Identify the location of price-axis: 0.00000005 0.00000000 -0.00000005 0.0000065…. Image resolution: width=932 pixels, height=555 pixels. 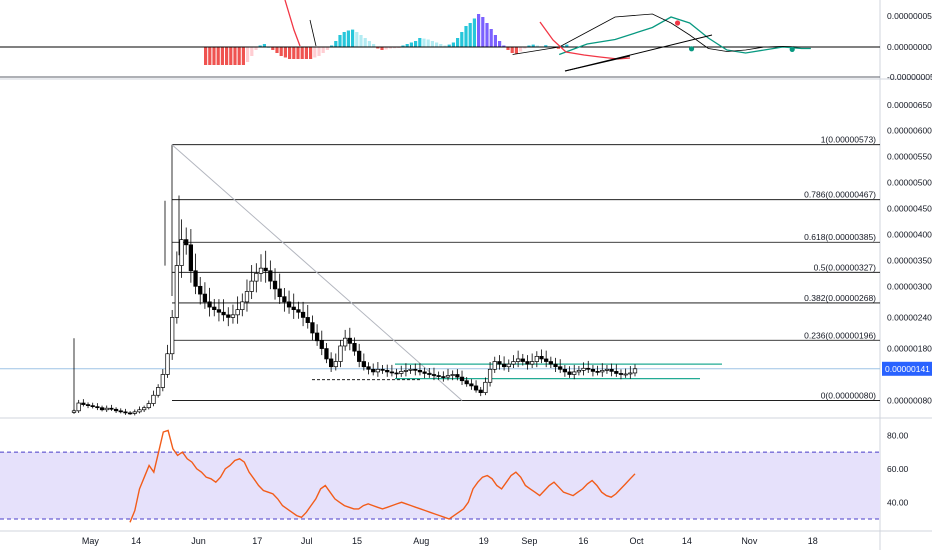
(907, 259).